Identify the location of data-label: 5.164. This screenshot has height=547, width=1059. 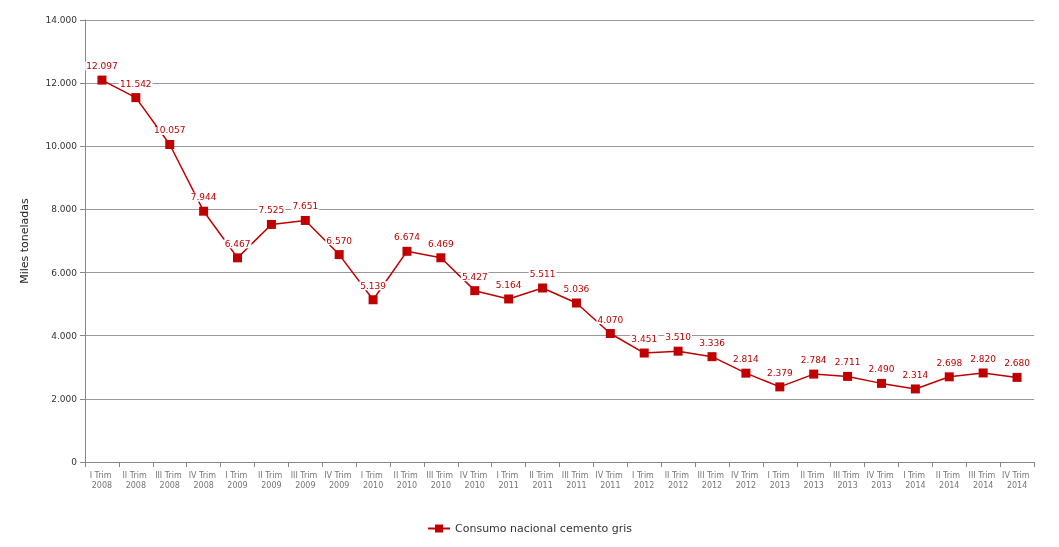
(508, 284).